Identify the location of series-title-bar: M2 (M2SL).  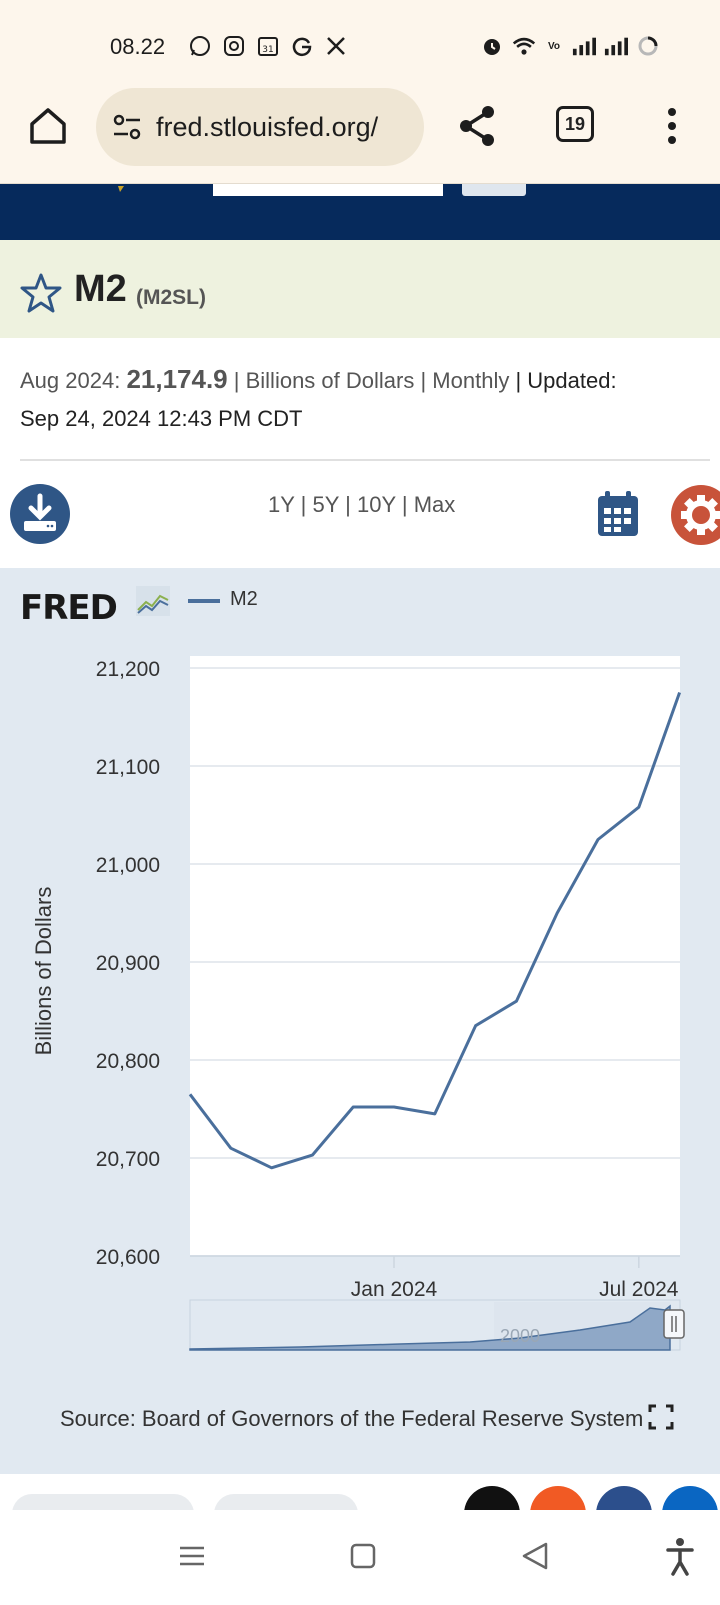
(360, 289).